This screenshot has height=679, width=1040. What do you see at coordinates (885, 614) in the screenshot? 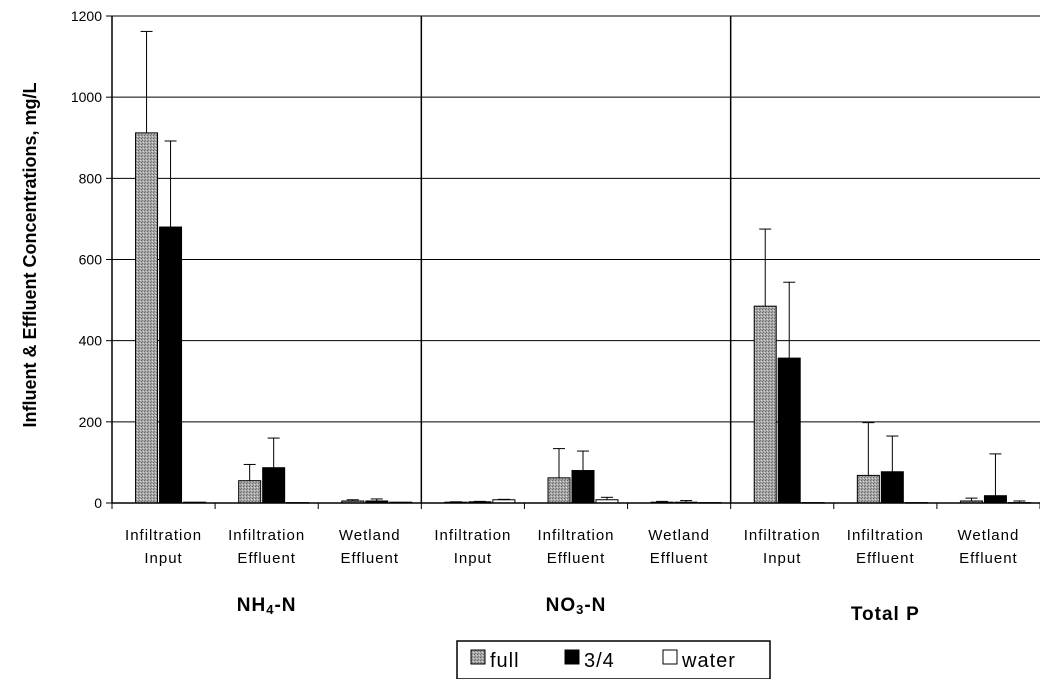
I see `group-label: Total P` at bounding box center [885, 614].